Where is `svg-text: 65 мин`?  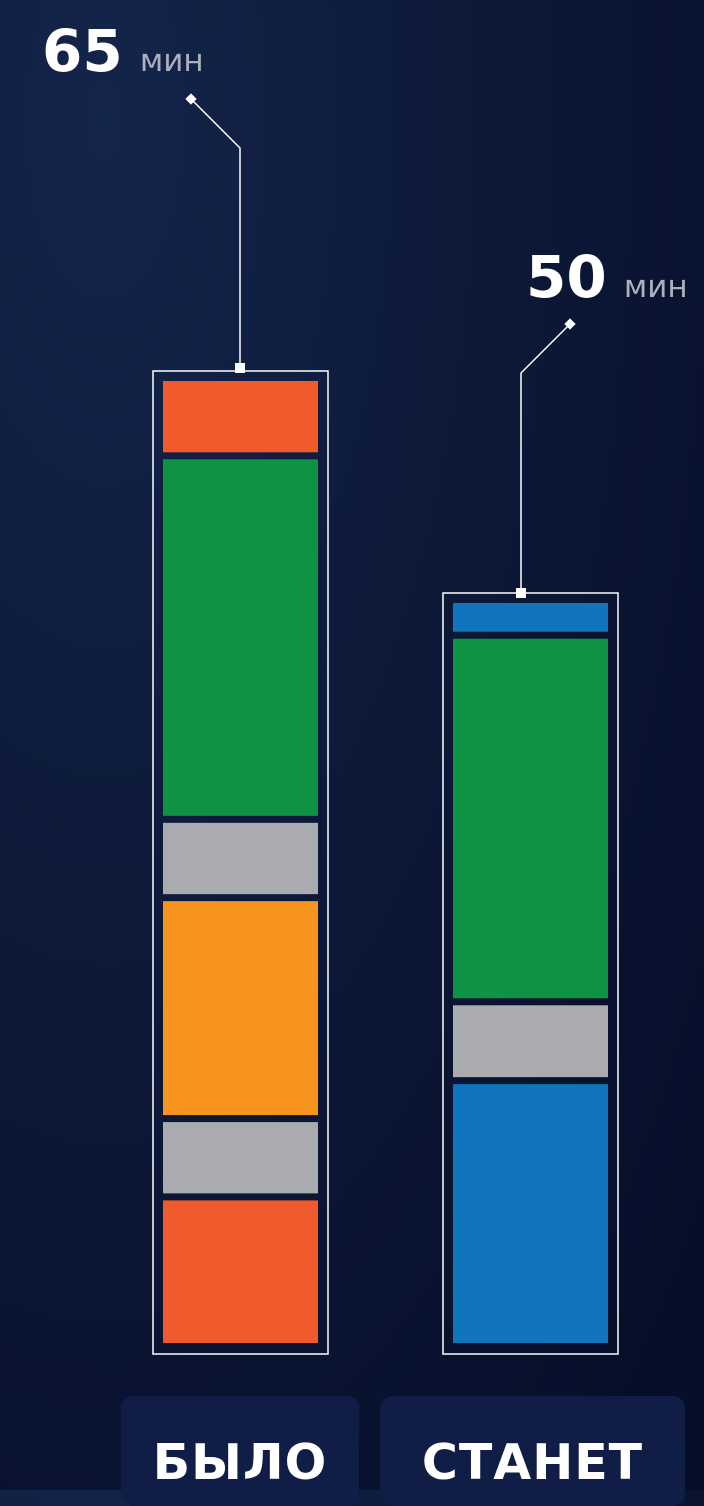
svg-text: 65 мин is located at coordinates (123, 51).